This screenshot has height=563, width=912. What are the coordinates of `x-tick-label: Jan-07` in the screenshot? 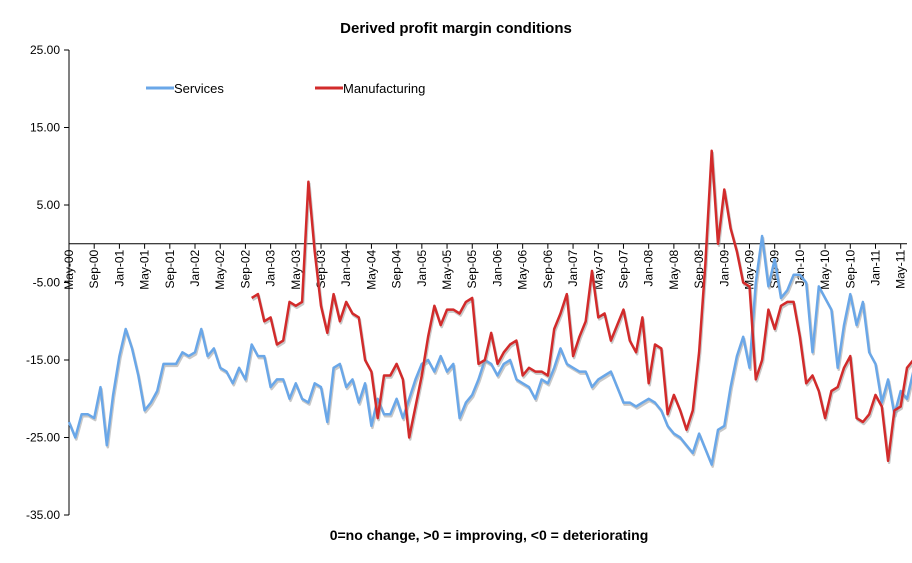 It's located at (573, 267).